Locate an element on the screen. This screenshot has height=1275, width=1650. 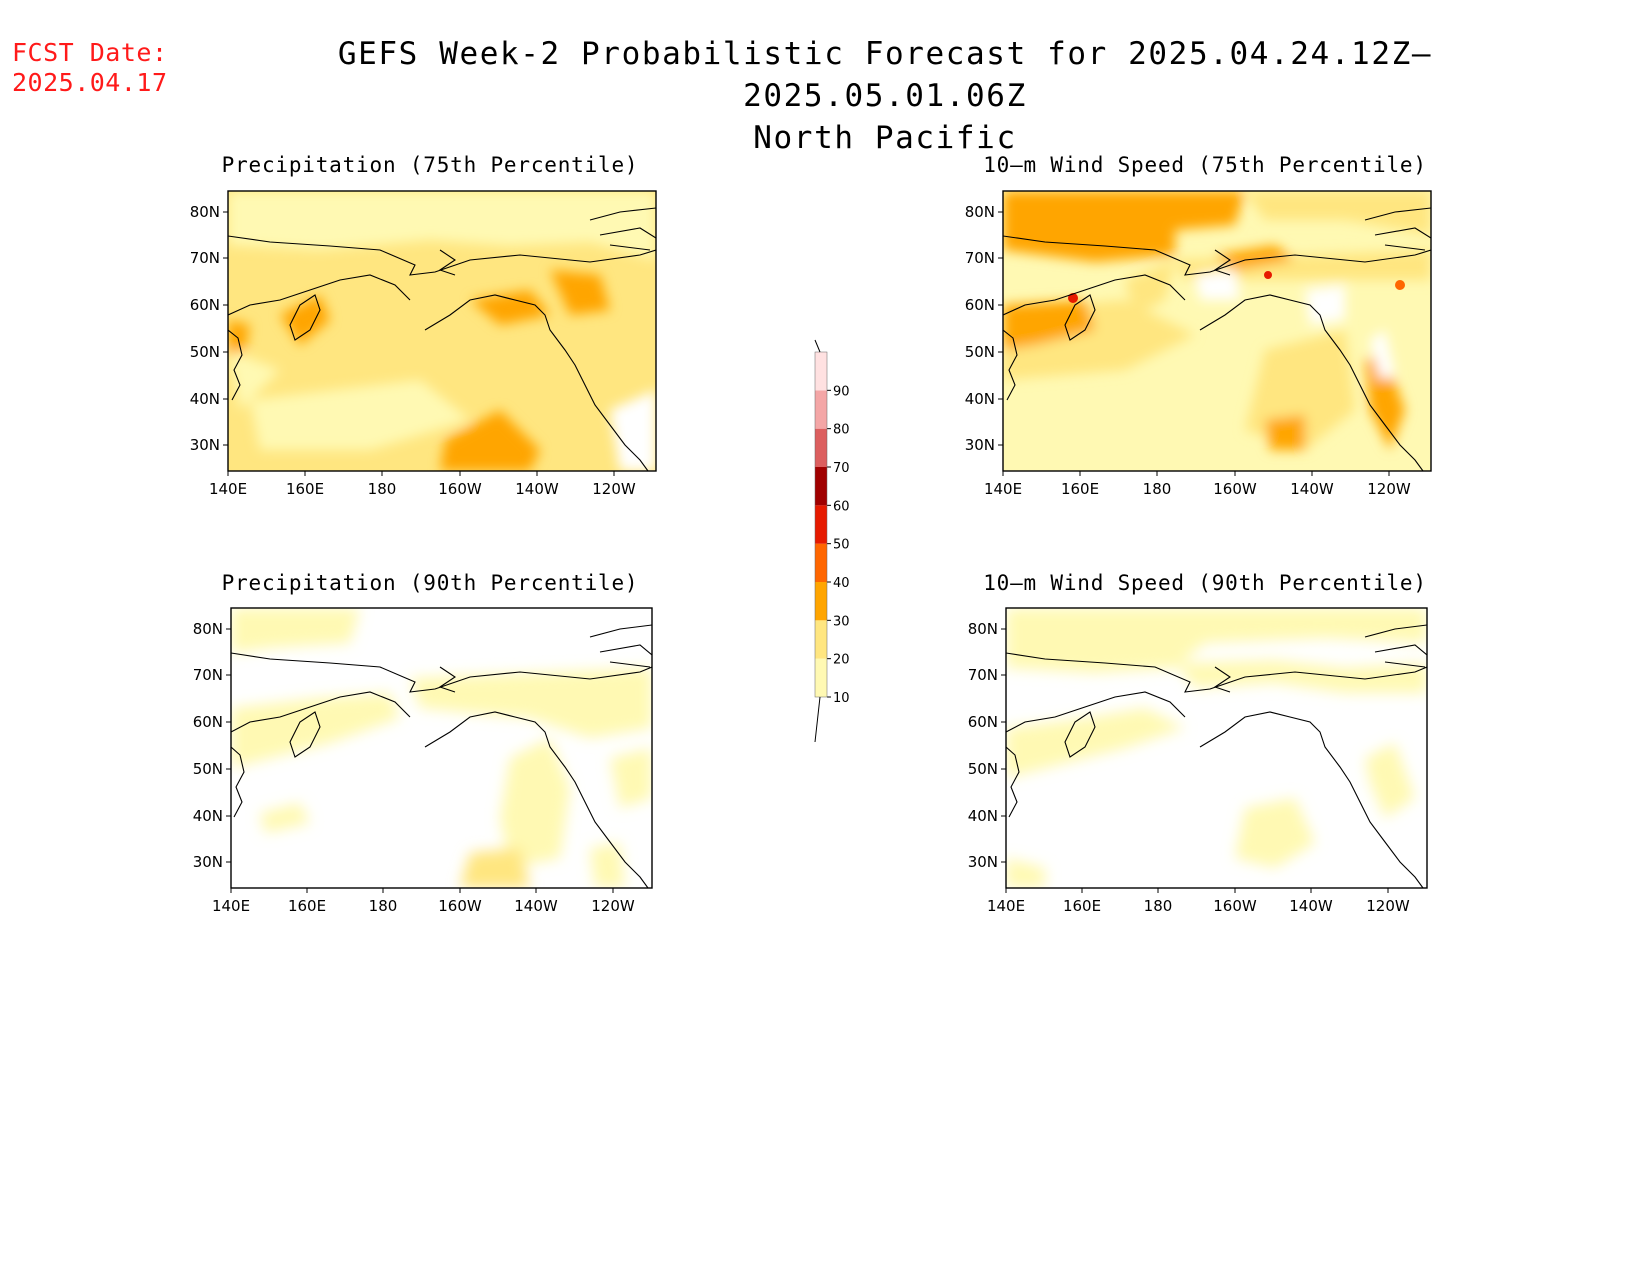
colorbar: 10 20 30 40 50 60 70 80 90 is located at coordinates (832, 540).